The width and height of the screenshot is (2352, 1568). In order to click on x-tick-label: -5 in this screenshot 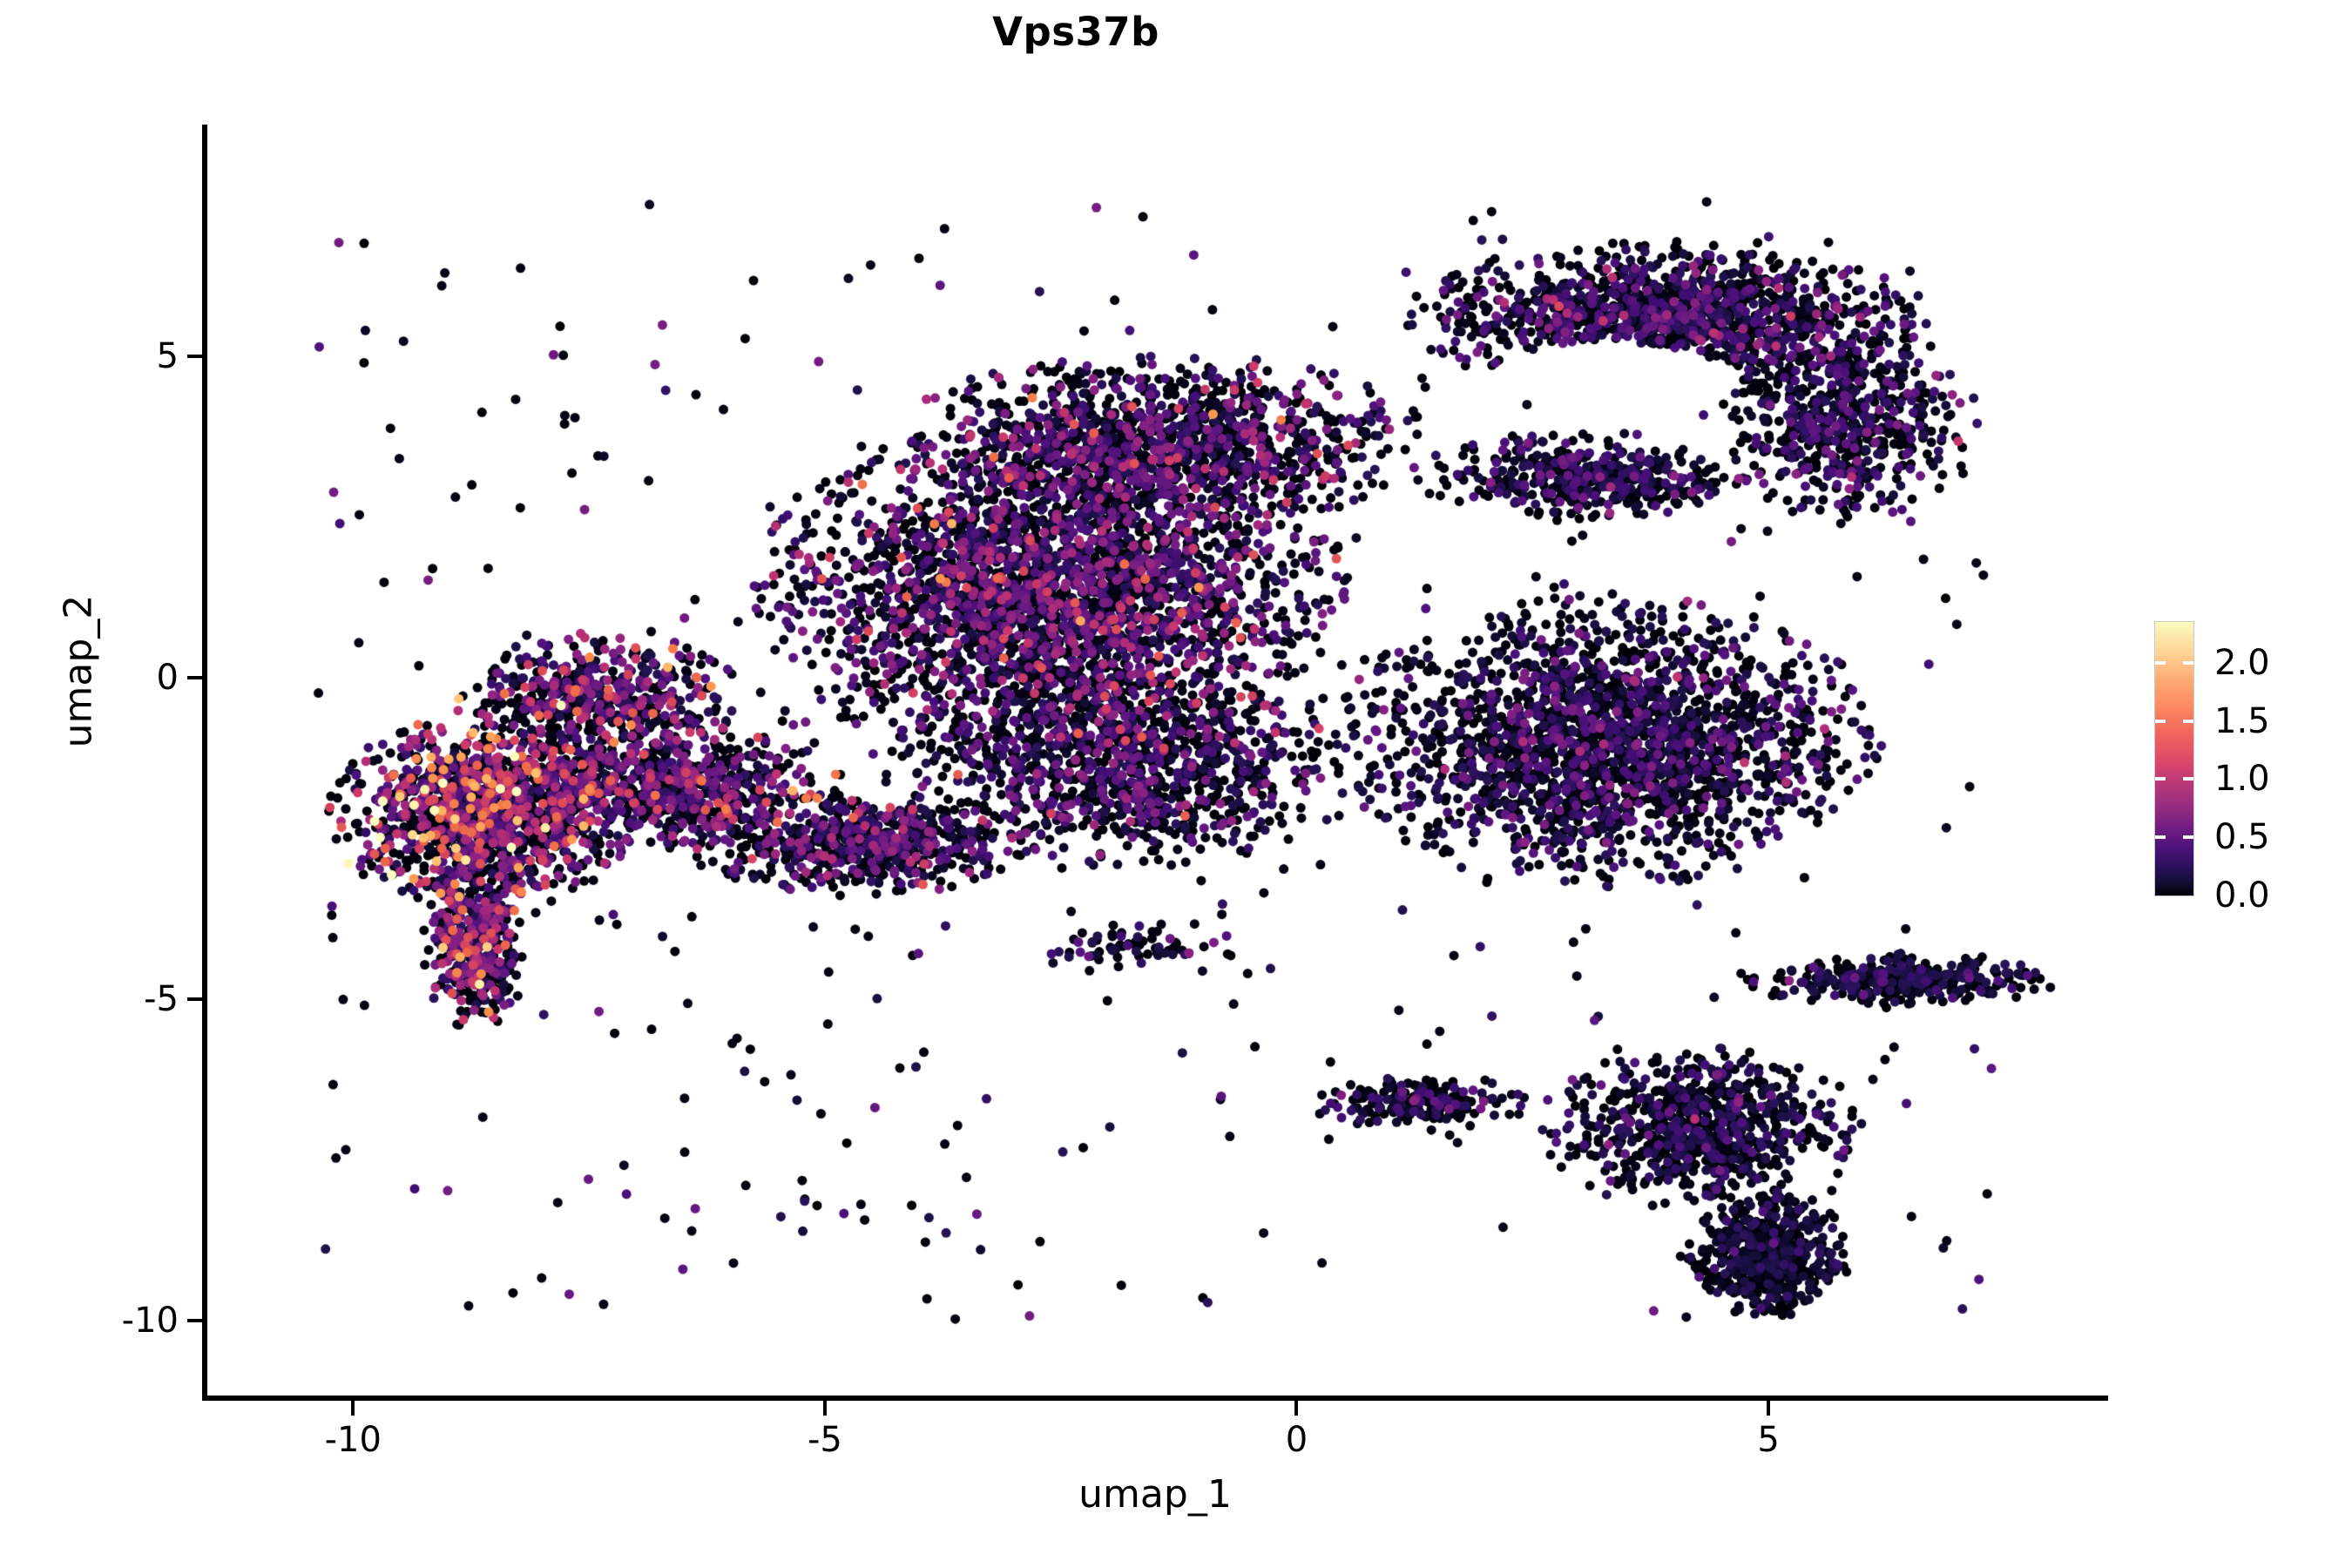, I will do `click(825, 1440)`.